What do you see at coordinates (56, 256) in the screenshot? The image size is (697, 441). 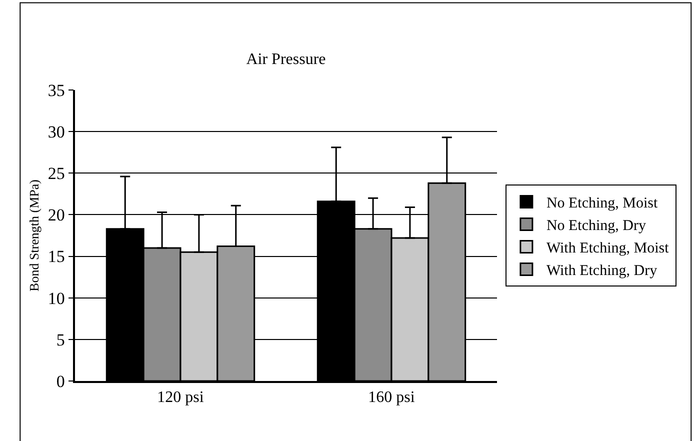 I see `y-tick-label: 15` at bounding box center [56, 256].